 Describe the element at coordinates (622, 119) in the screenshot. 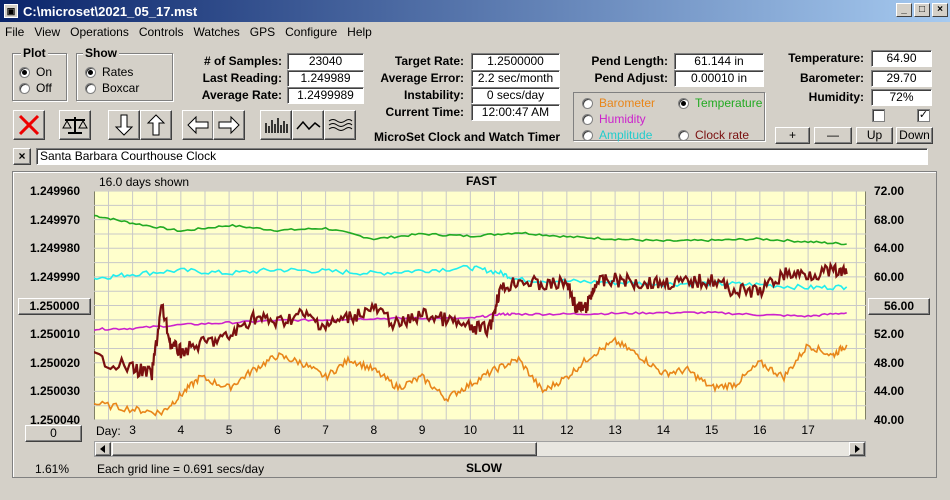

I see `sensor-humidity-label: Humidity` at that location.